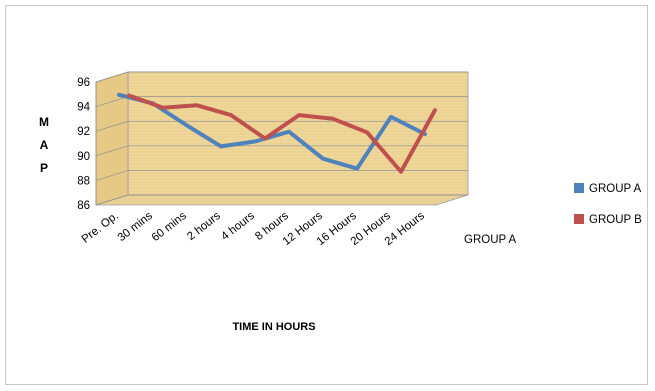 Image resolution: width=655 pixels, height=391 pixels. I want to click on side-wall, so click(112, 138).